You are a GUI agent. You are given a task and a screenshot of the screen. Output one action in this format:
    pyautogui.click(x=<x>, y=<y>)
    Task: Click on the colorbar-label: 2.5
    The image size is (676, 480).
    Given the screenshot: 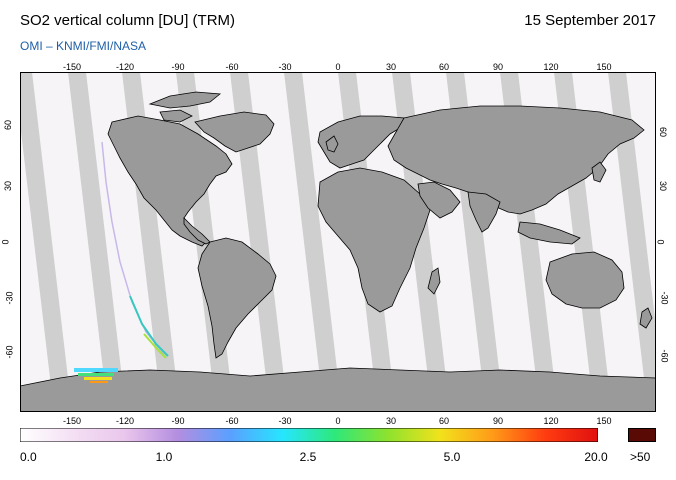 What is the action you would take?
    pyautogui.click(x=308, y=457)
    